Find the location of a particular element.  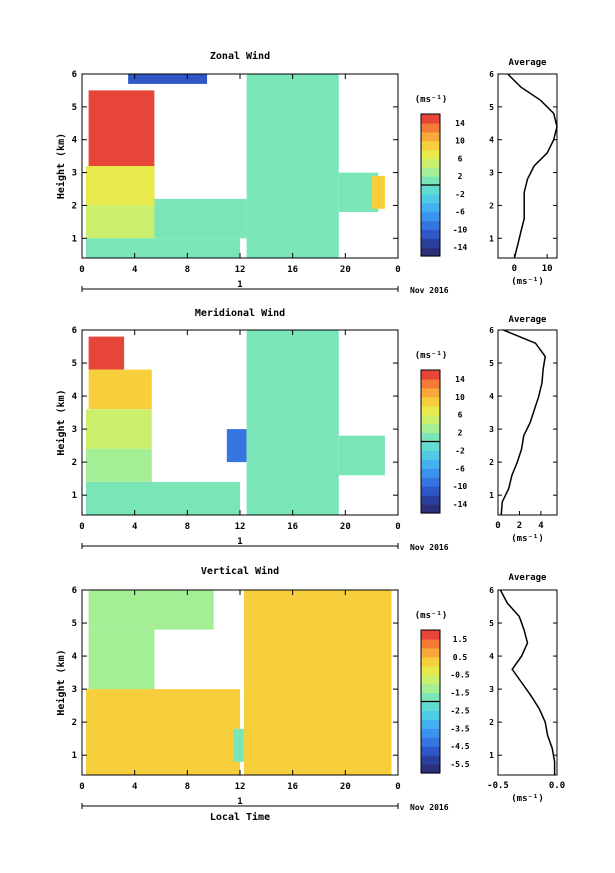

colorbar-tick-label: -3.5 is located at coordinates (459, 728).